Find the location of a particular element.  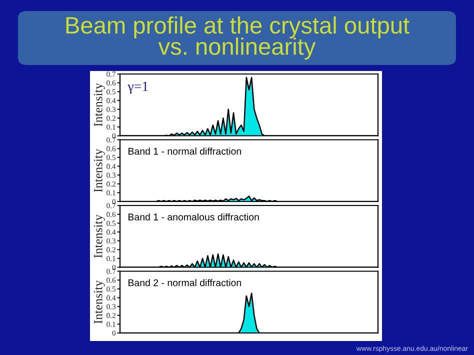

chart-title: Beam profile at the crystal output vs. nonlinearity is located at coordinates (238, 38).